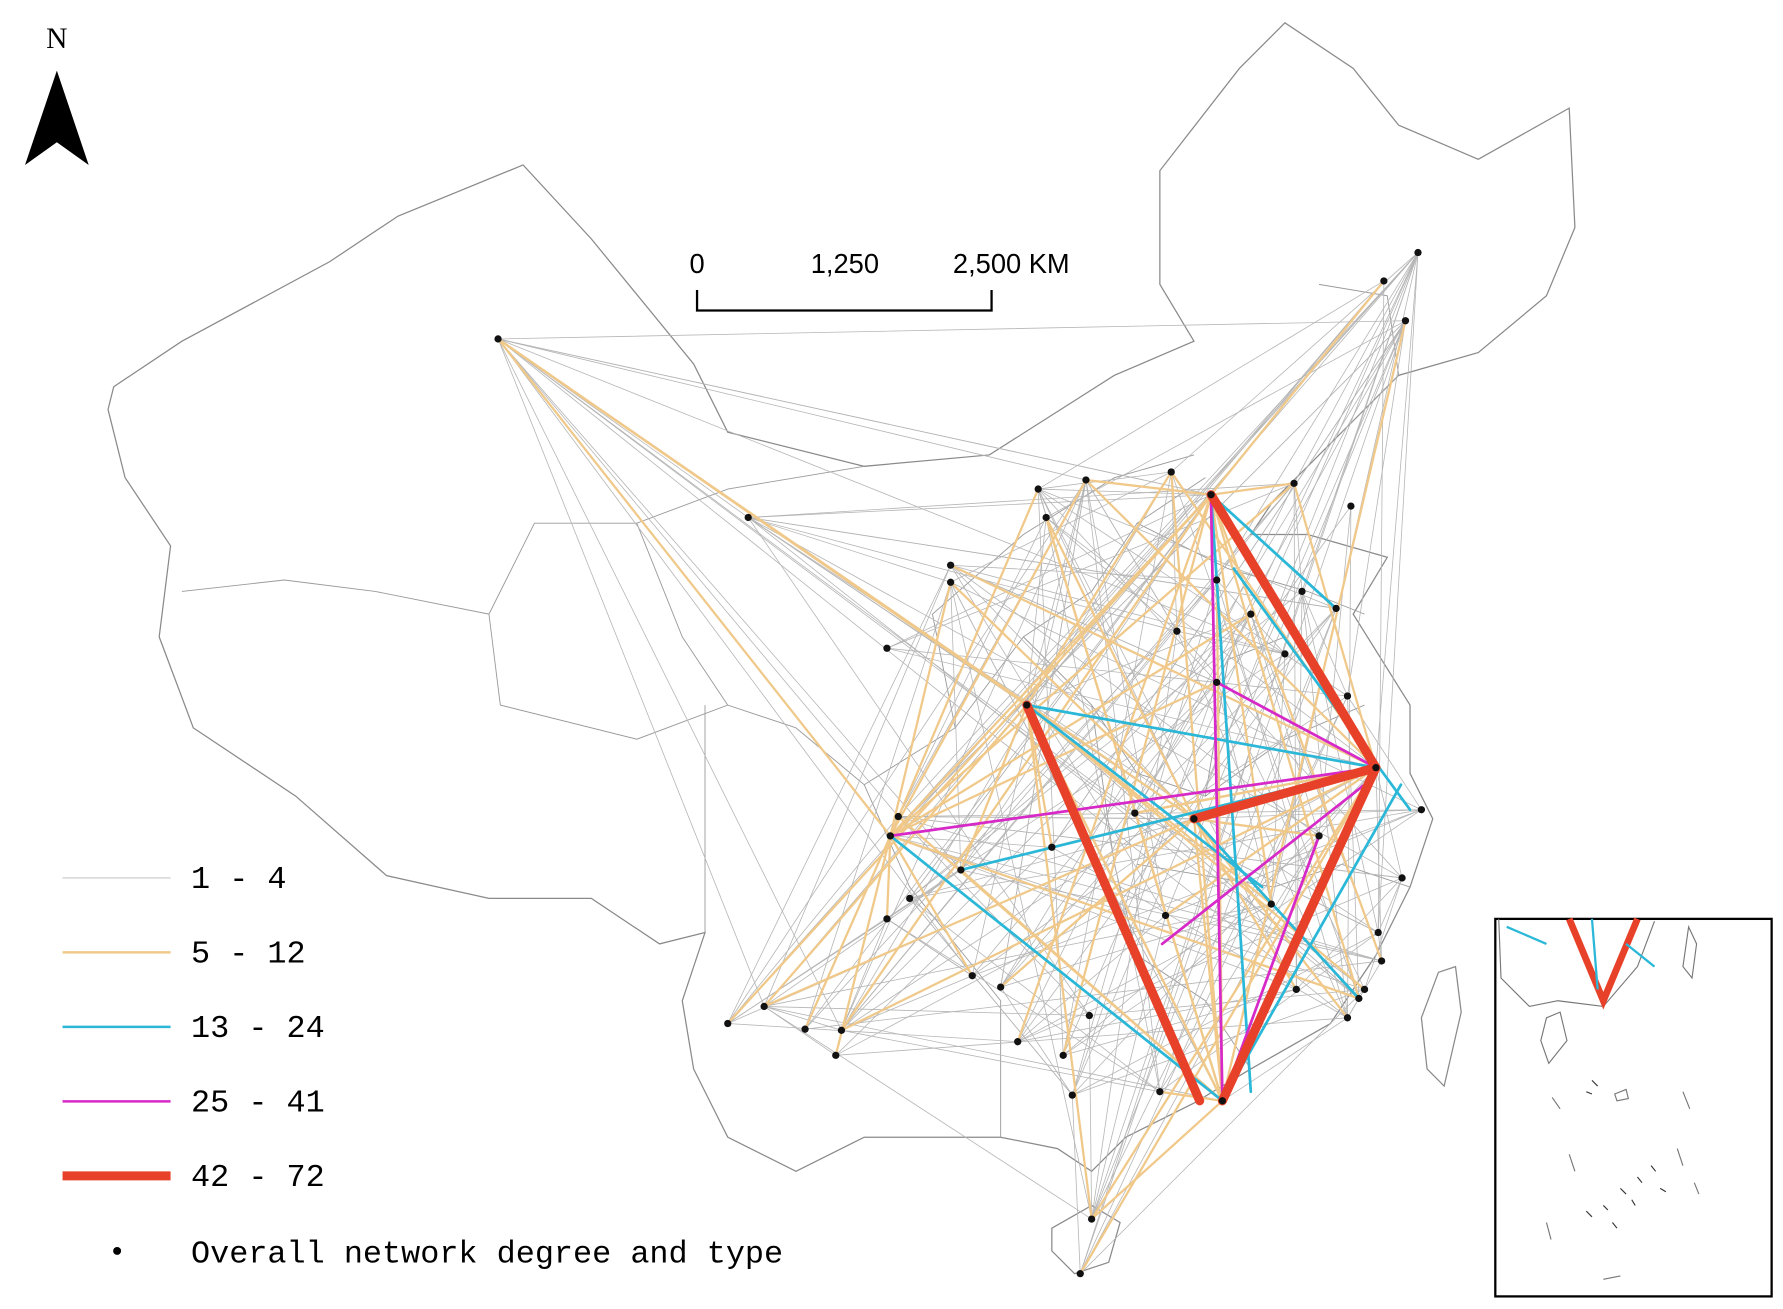 This screenshot has height=1309, width=1783. Describe the element at coordinates (1599, 1098) in the screenshot. I see `inset-map` at that location.